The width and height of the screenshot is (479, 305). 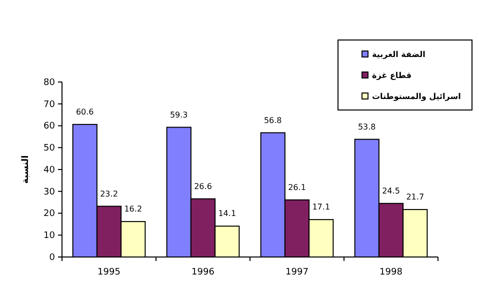 I want to click on data-label: 59.3, so click(x=179, y=115).